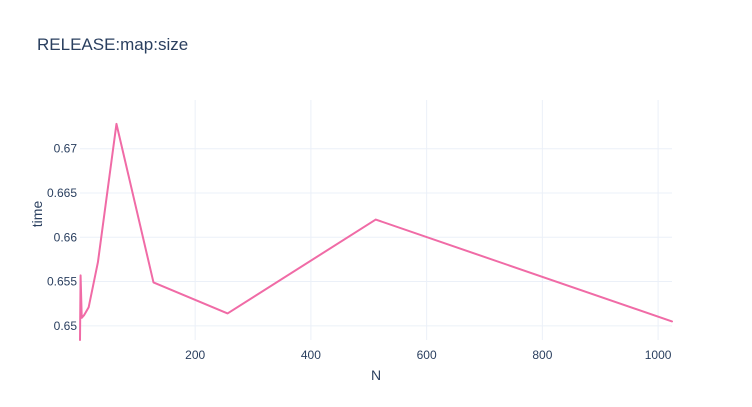 The image size is (752, 407). Describe the element at coordinates (62, 193) in the screenshot. I see `y-tick-label: 0.665` at that location.